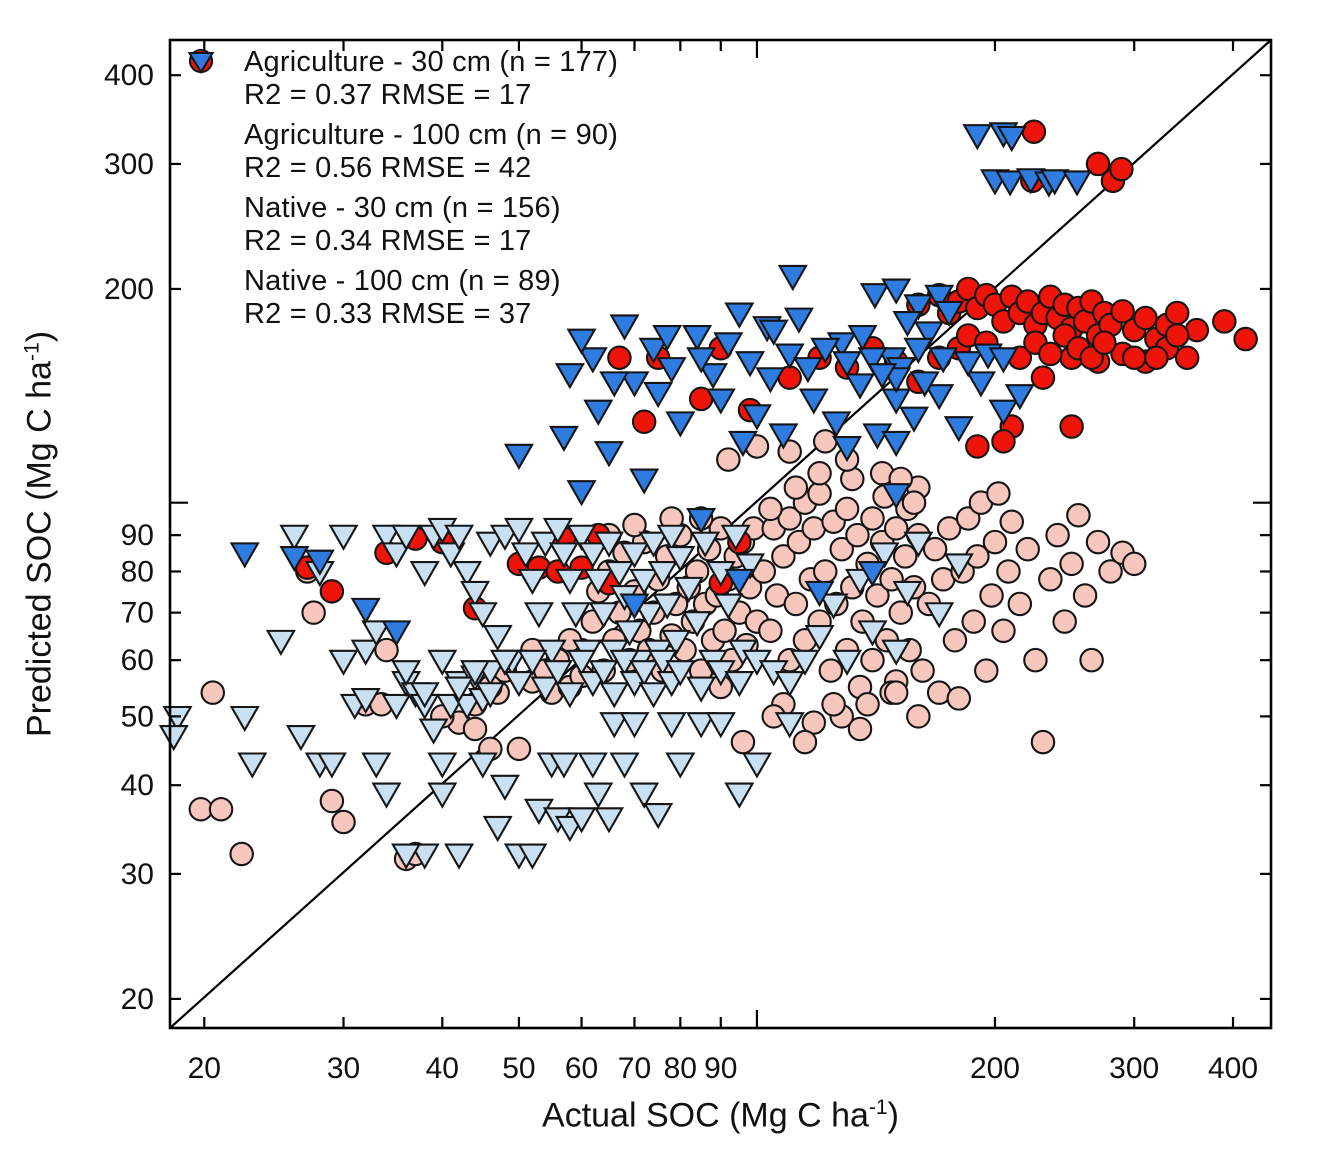  I want to click on x-tick-label: 80, so click(680, 1068).